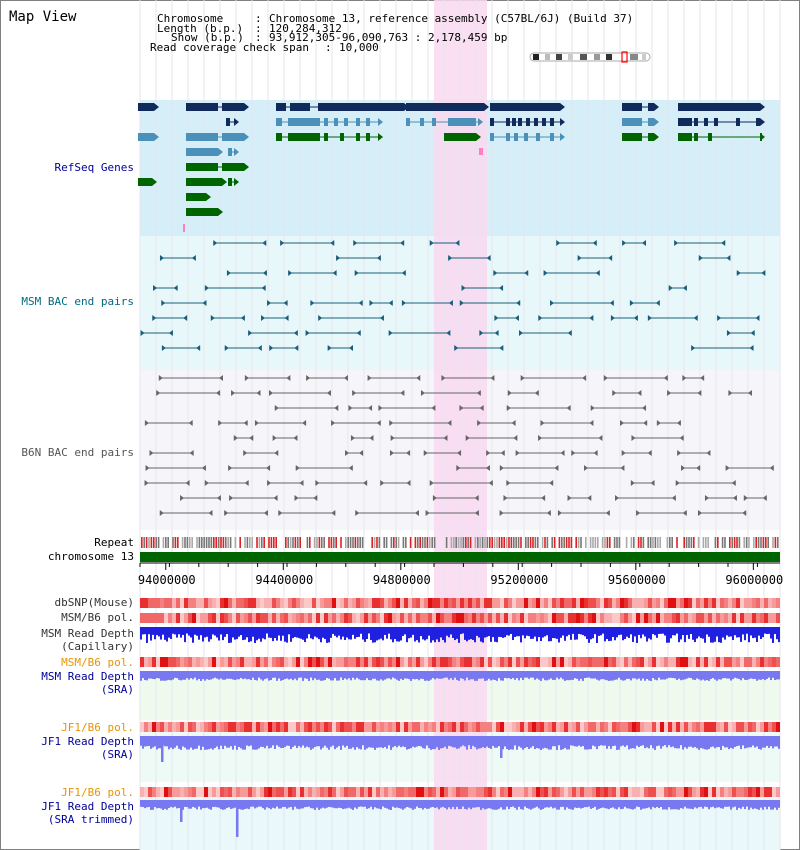  Describe the element at coordinates (94, 602) in the screenshot. I see `dbsnp-label: dbSNP(Mouse)` at that location.